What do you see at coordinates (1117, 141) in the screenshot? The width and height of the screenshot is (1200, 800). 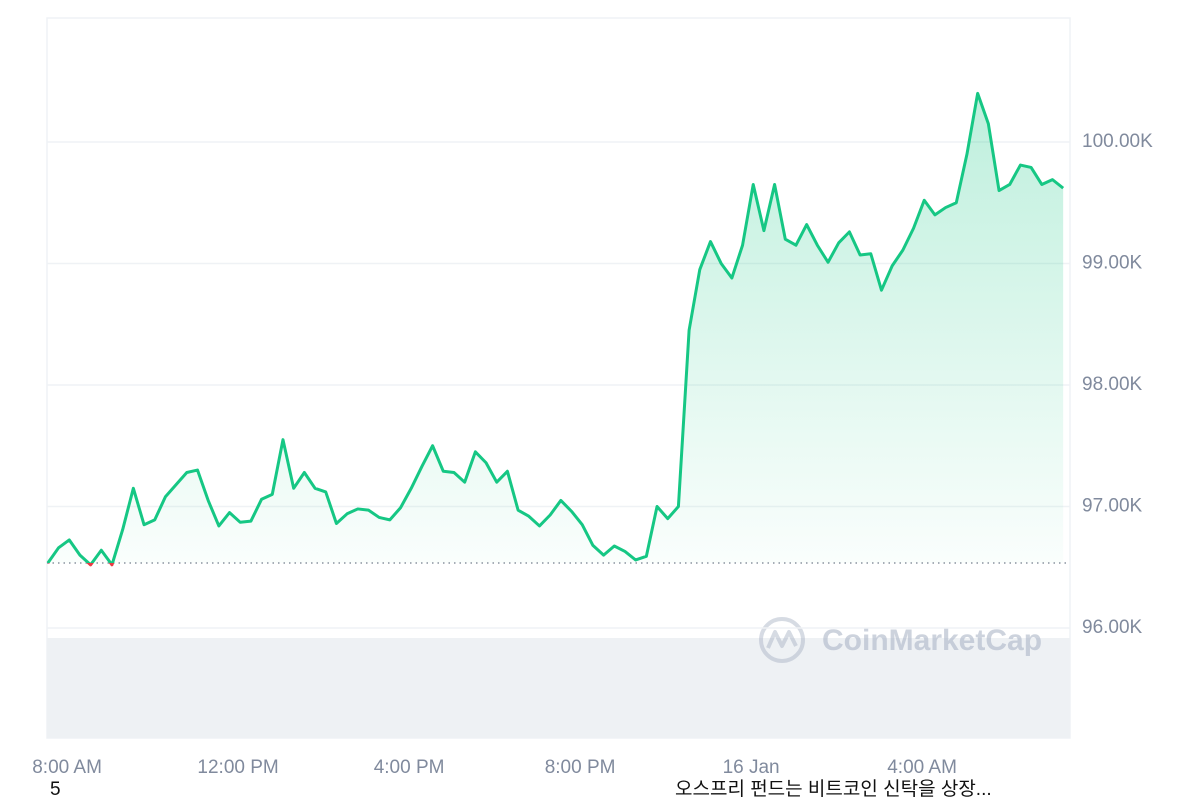 I see `y-tick-label: 100.00K` at bounding box center [1117, 141].